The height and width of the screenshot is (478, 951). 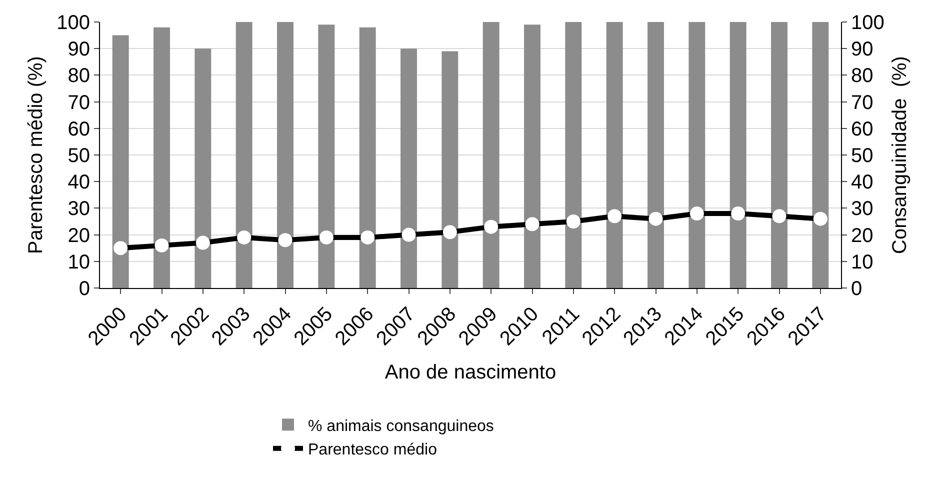 What do you see at coordinates (862, 156) in the screenshot?
I see `y2-tick-label: 50` at bounding box center [862, 156].